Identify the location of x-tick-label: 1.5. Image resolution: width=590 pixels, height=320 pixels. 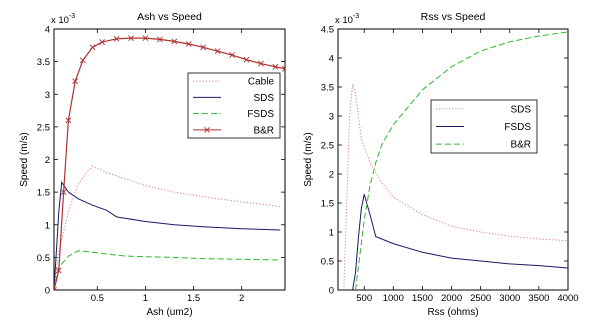
(193, 298).